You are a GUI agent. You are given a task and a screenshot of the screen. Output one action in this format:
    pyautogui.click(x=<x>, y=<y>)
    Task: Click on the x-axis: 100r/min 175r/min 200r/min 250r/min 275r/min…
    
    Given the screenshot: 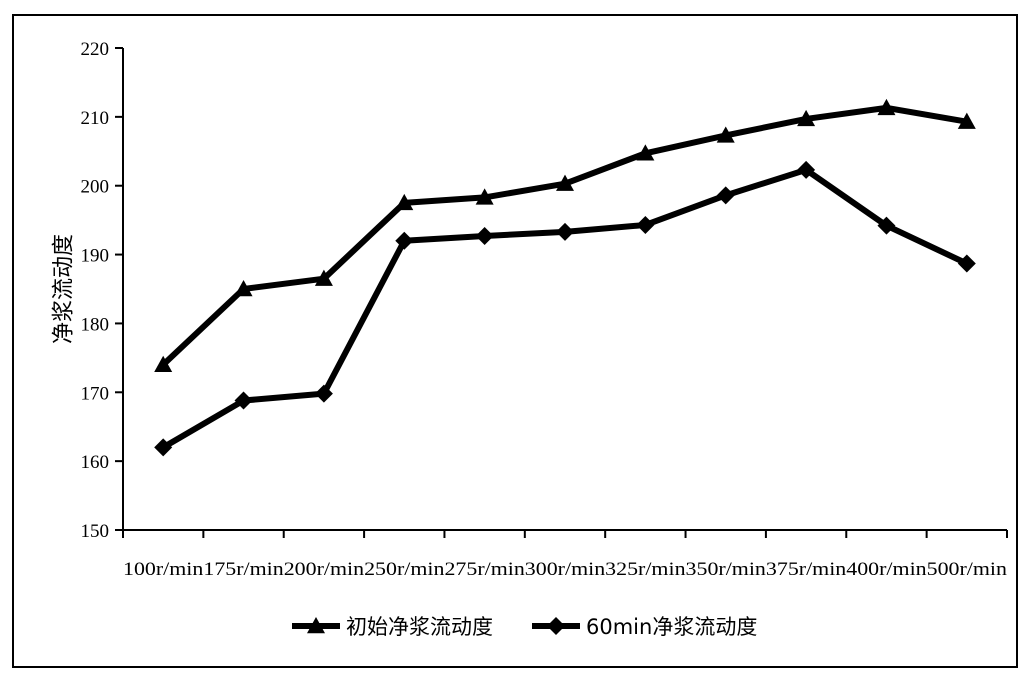 What is the action you would take?
    pyautogui.click(x=565, y=554)
    